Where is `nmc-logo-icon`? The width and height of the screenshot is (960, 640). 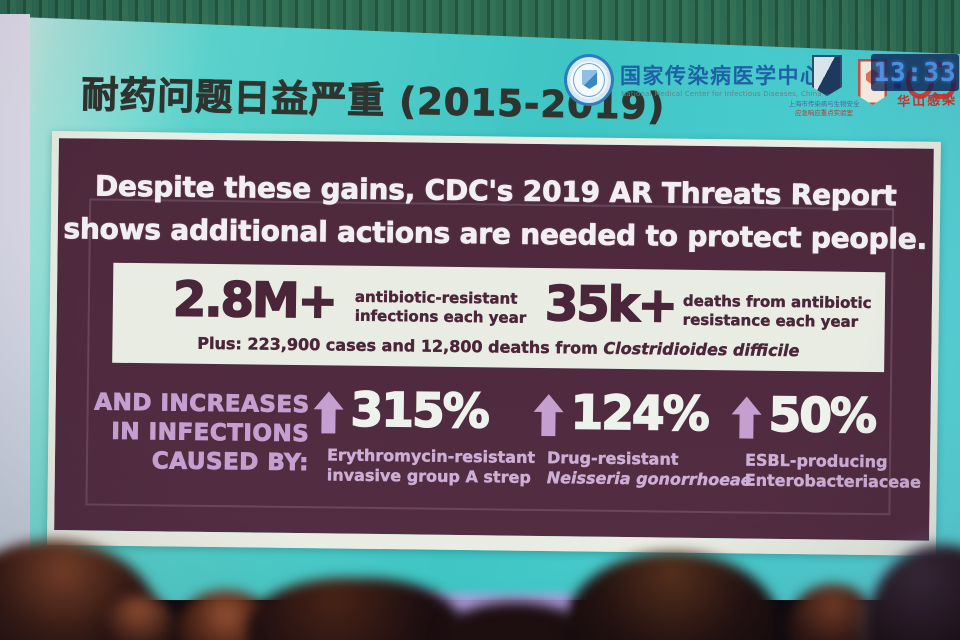
nmc-logo-icon is located at coordinates (589, 80).